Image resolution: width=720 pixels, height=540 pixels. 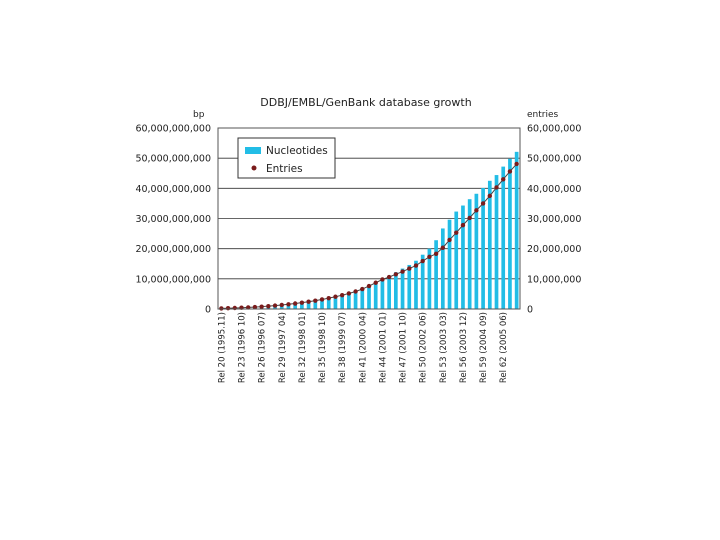 What do you see at coordinates (554, 189) in the screenshot?
I see `right-y-tick-label: 40,000,000` at bounding box center [554, 189].